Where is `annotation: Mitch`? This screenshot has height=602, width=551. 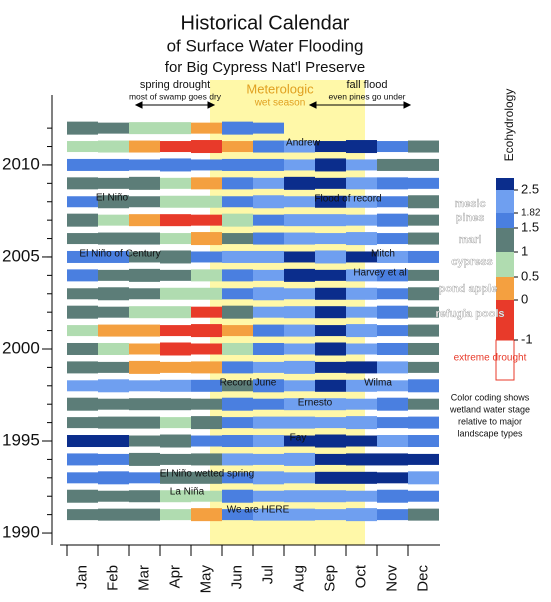
annotation: Mitch is located at coordinates (383, 254).